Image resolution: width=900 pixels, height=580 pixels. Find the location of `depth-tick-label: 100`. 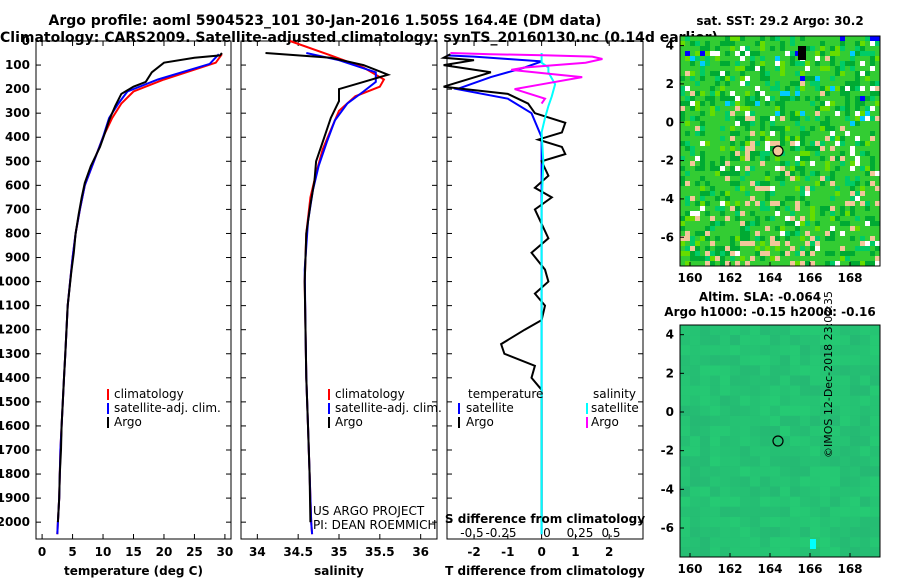

depth-tick-label: 100 is located at coordinates (17, 65).